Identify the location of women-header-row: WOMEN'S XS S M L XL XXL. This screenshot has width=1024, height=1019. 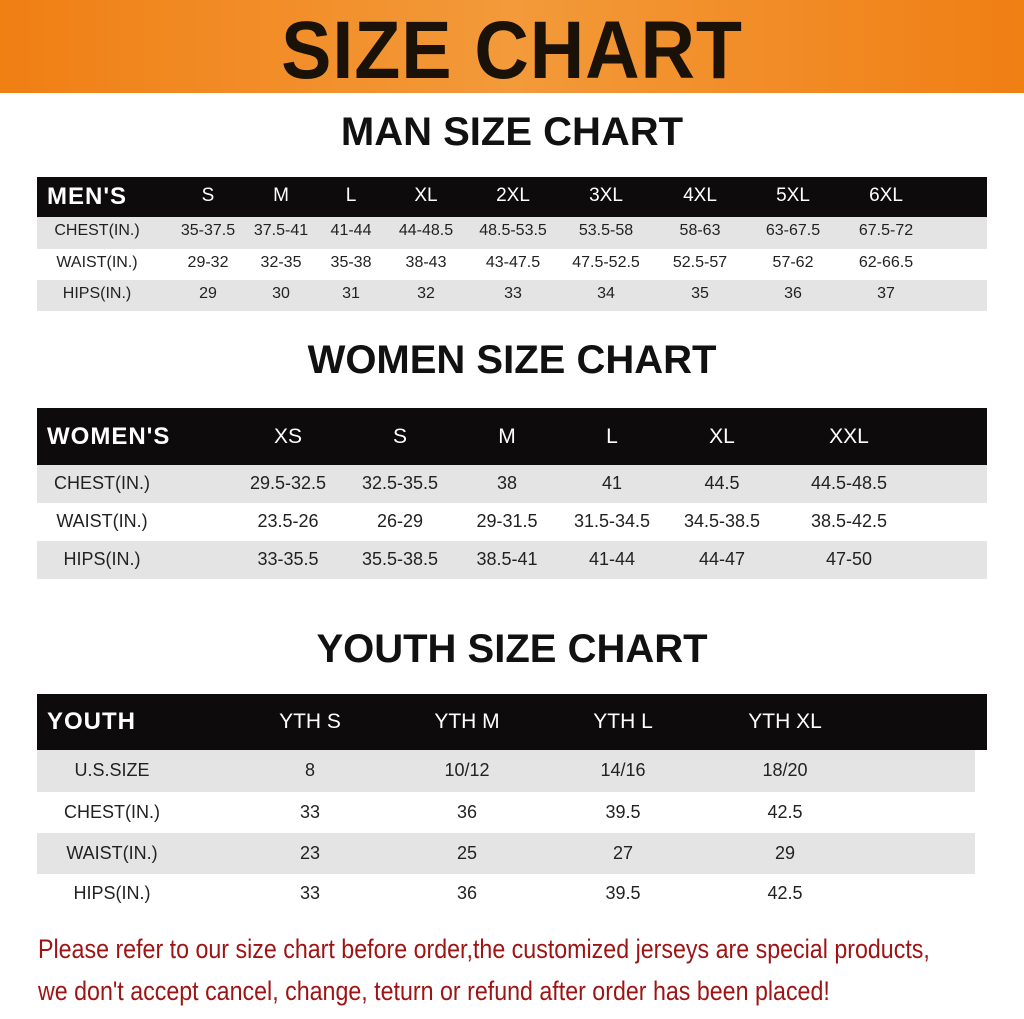
(512, 436).